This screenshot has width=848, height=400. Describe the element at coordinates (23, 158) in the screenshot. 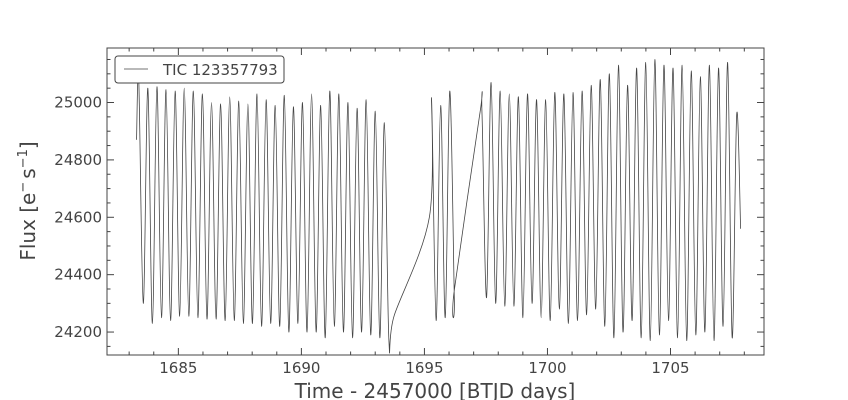

I see `y-axis-label-sup2: −1` at that location.